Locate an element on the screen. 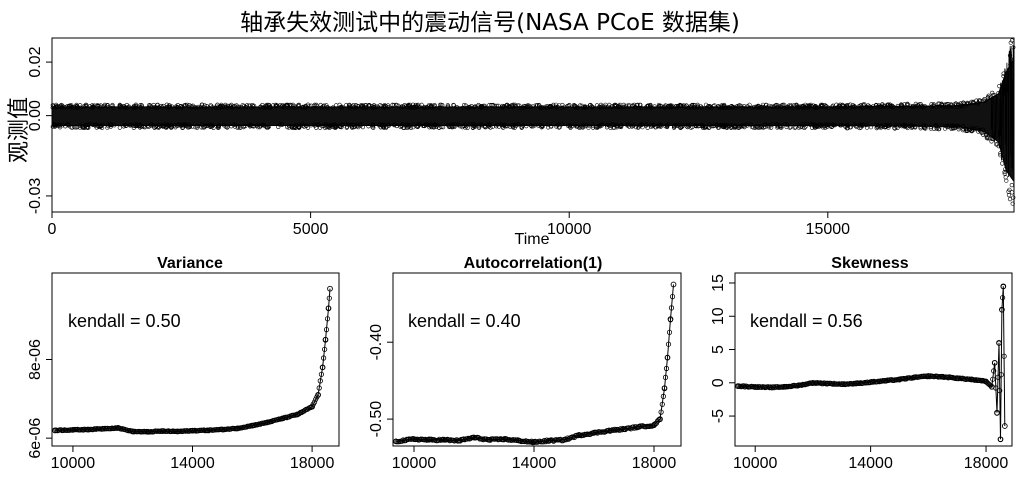 Image resolution: width=1032 pixels, height=478 pixels. variance-kendall-annotation: kendall = 0.50 is located at coordinates (124, 321).